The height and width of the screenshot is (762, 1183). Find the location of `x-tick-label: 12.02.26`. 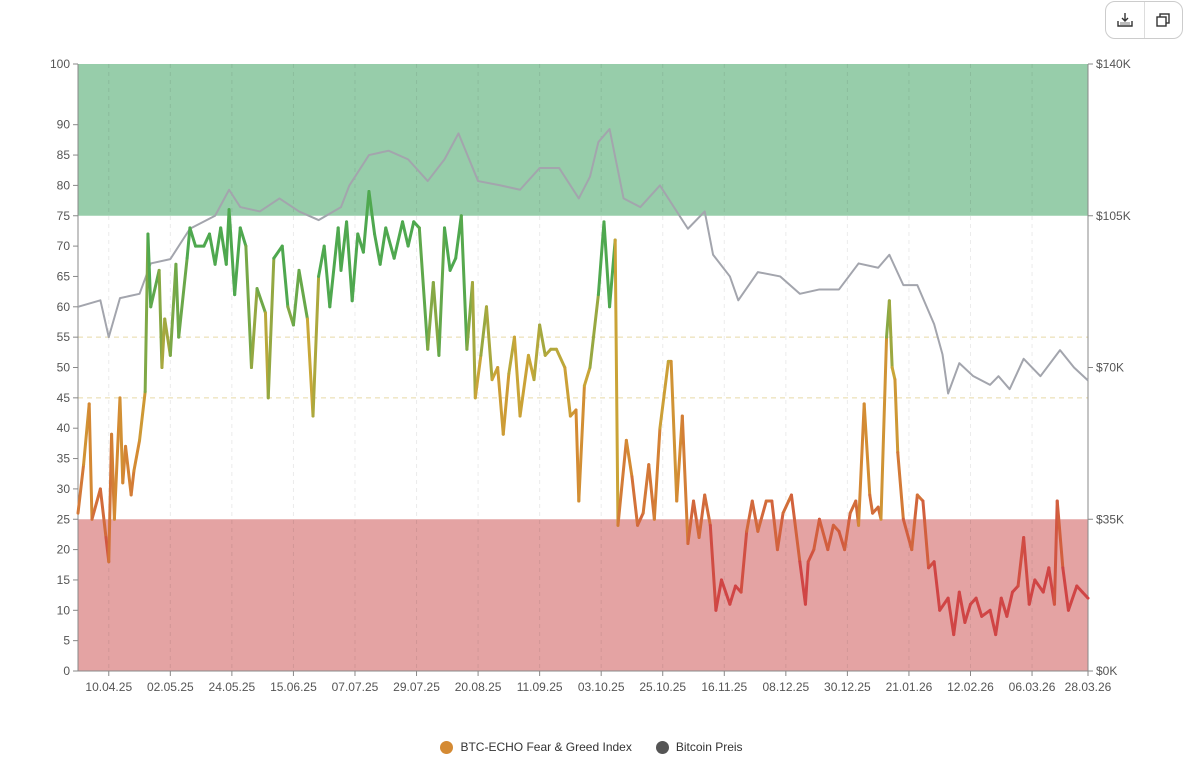

x-tick-label: 12.02.26 is located at coordinates (970, 687).